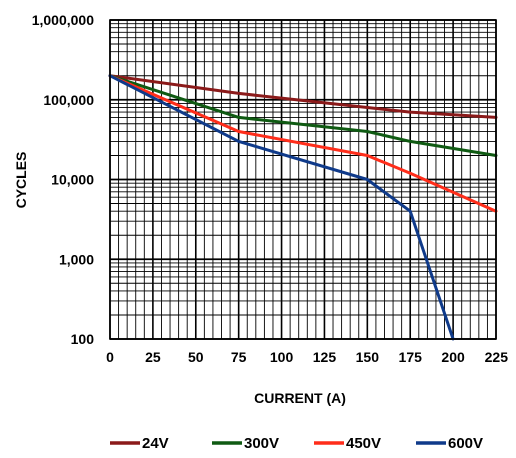  Describe the element at coordinates (363, 443) in the screenshot. I see `legend-label-450v: 450V` at that location.